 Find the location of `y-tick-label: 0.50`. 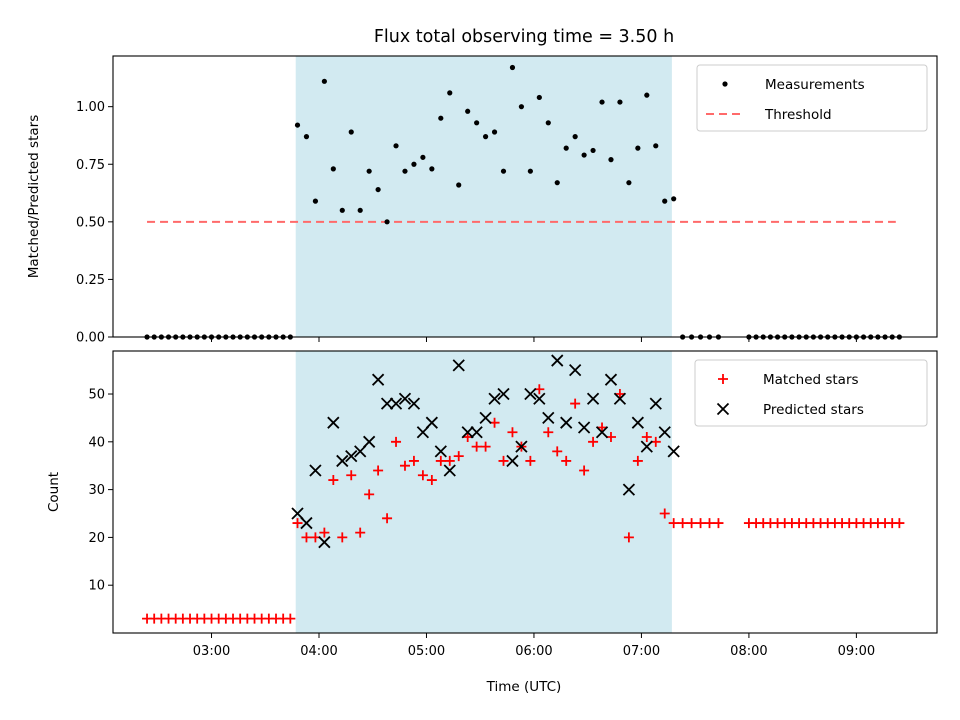

y-tick-label: 0.50 is located at coordinates (90, 222).